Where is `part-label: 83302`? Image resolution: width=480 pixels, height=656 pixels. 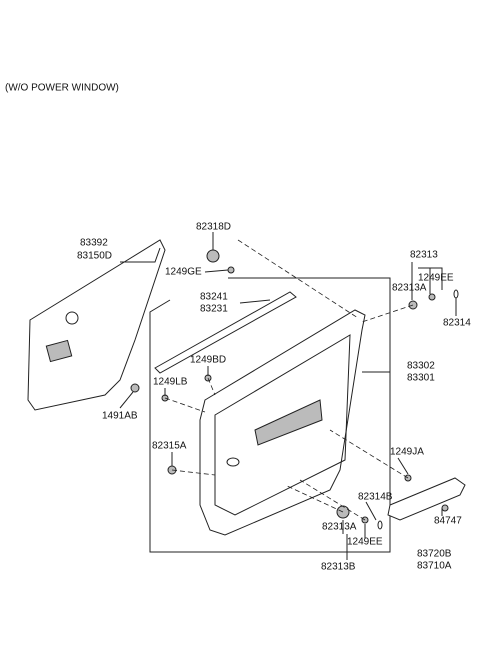 part-label: 83302 is located at coordinates (421, 366).